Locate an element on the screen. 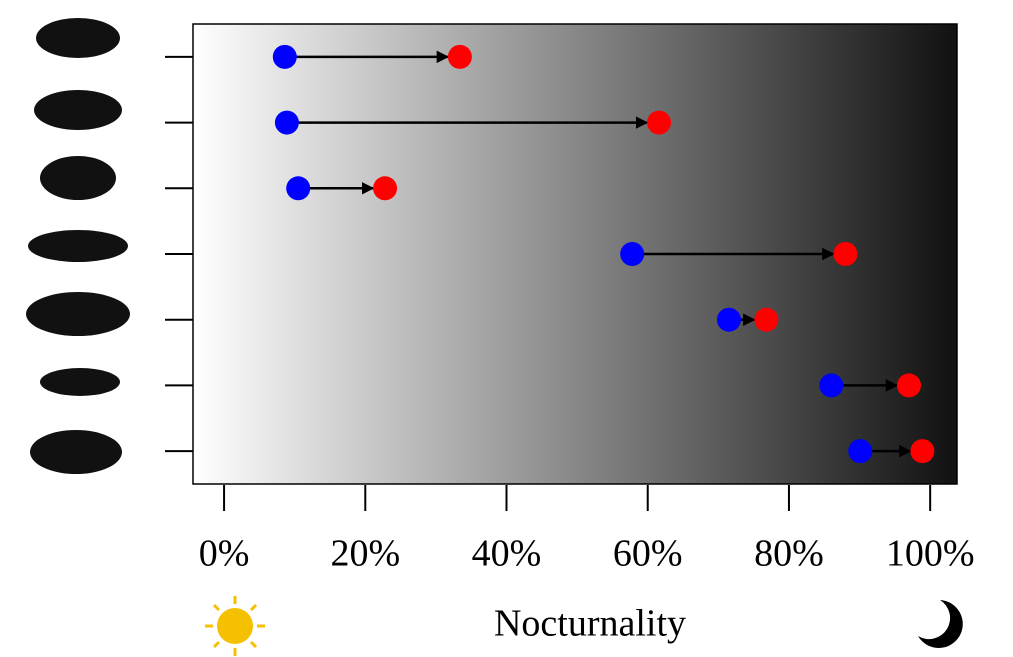 The image size is (1013, 657). x-tick-label: 0% is located at coordinates (224, 554).